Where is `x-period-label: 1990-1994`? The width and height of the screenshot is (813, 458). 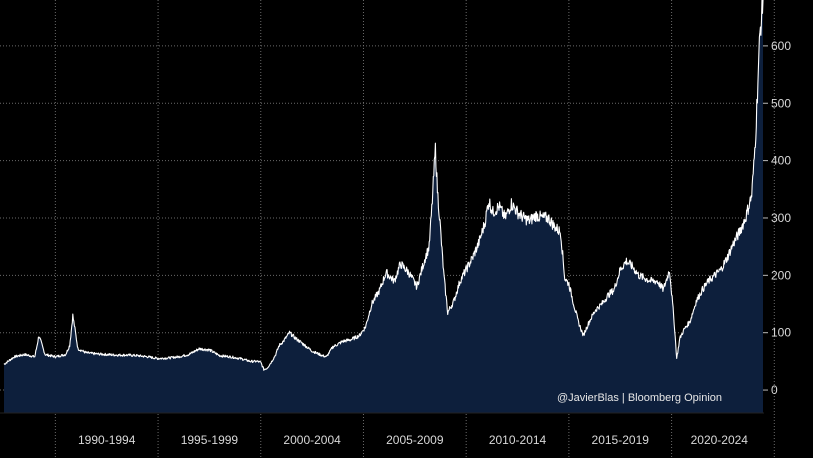 x-period-label: 1990-1994 is located at coordinates (107, 440).